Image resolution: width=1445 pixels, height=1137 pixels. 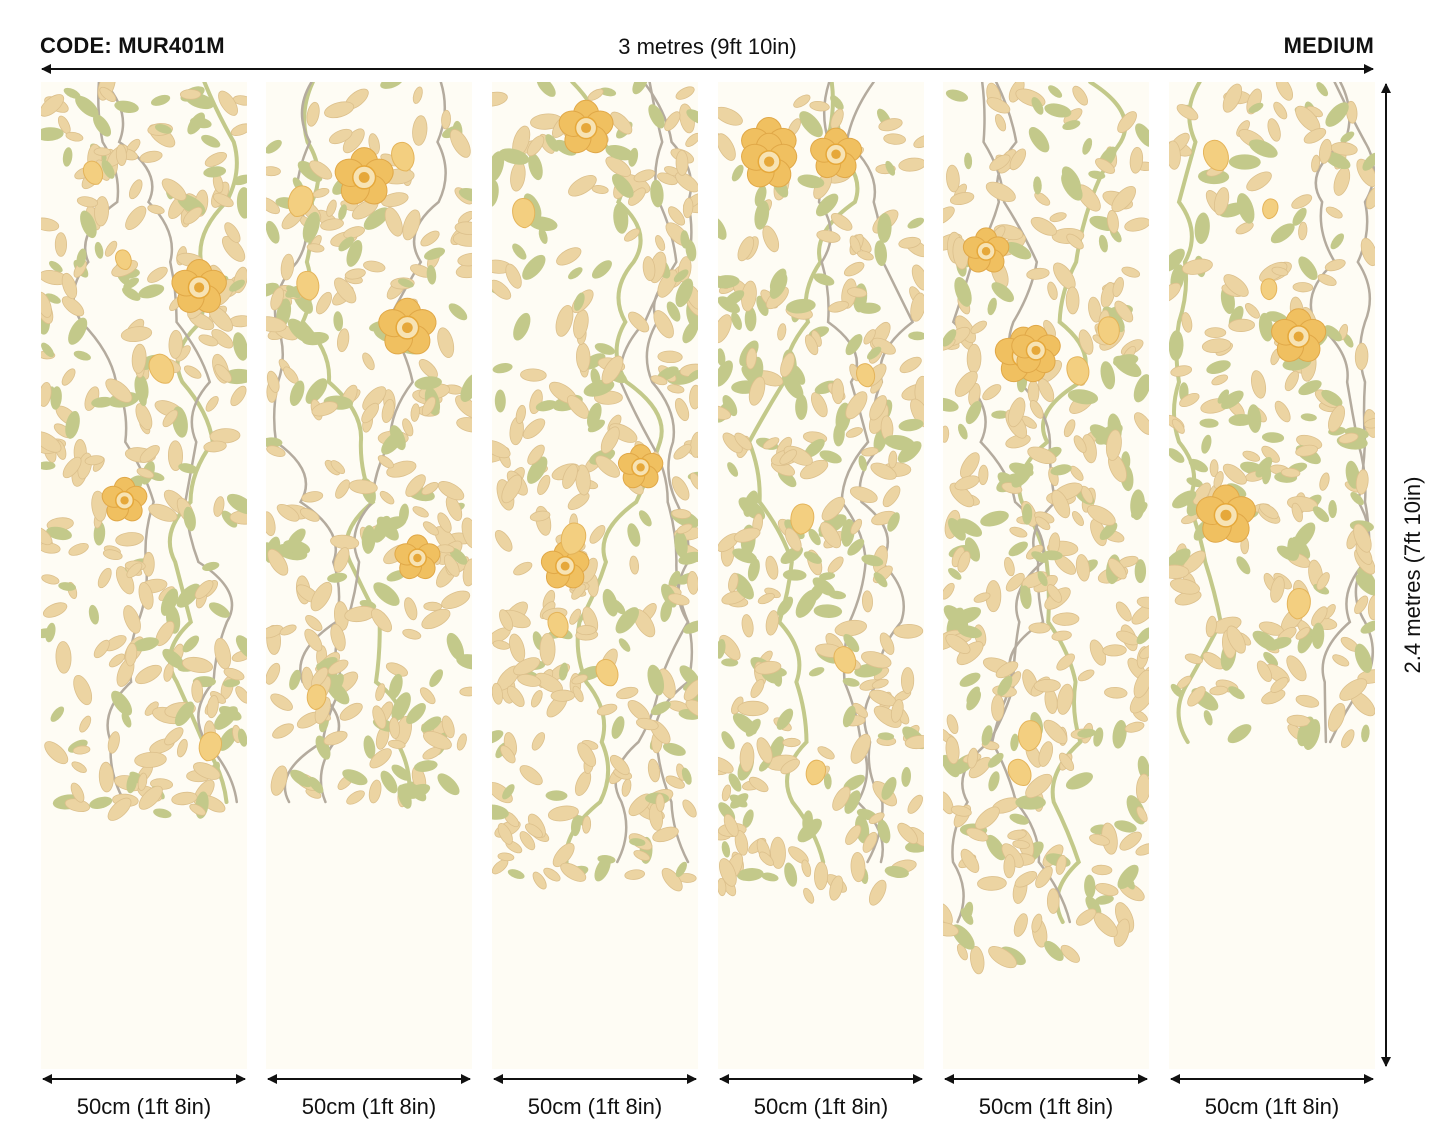 What do you see at coordinates (1412, 575) in the screenshot?
I see `total-height-label: 2.4 metres (7ft 10in)` at bounding box center [1412, 575].